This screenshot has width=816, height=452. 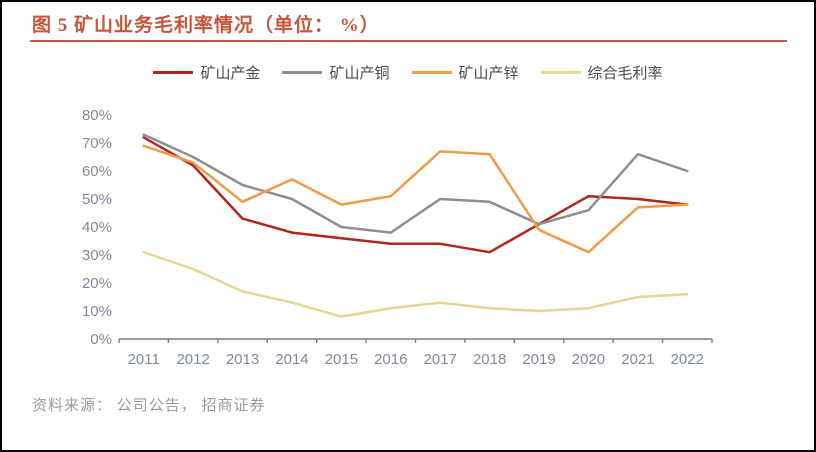 What do you see at coordinates (144, 359) in the screenshot?
I see `x-axis-tick-label: 2011` at bounding box center [144, 359].